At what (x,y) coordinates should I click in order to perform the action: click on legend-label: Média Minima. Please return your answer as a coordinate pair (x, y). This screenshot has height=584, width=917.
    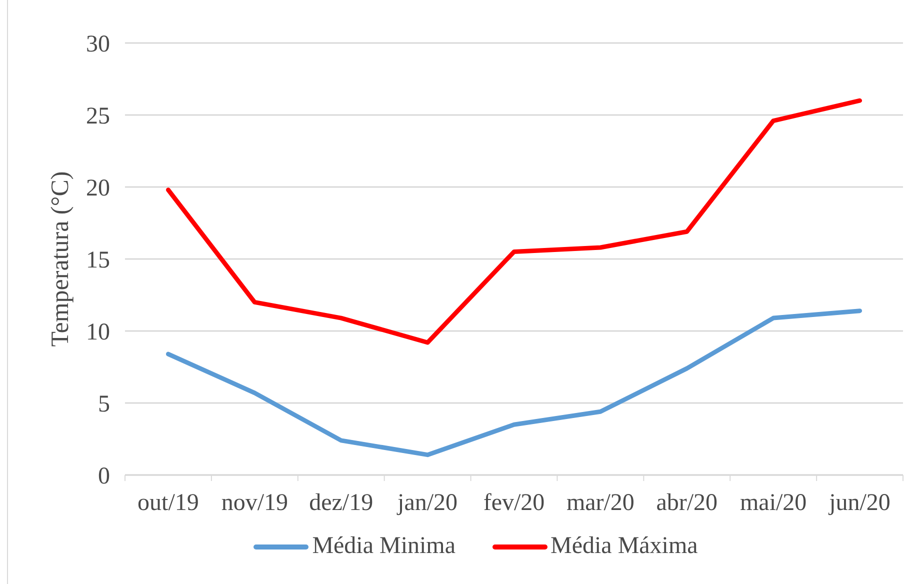
    Looking at the image, I should click on (384, 546).